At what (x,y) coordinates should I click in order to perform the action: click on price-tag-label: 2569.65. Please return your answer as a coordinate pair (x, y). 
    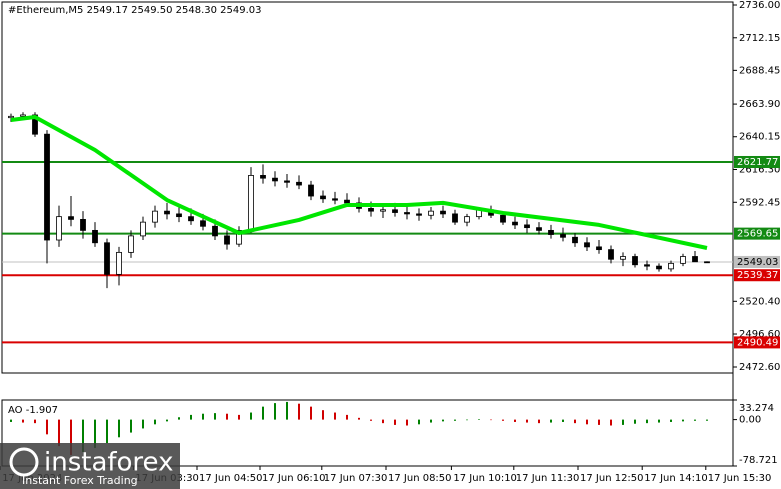
    Looking at the image, I should click on (757, 234).